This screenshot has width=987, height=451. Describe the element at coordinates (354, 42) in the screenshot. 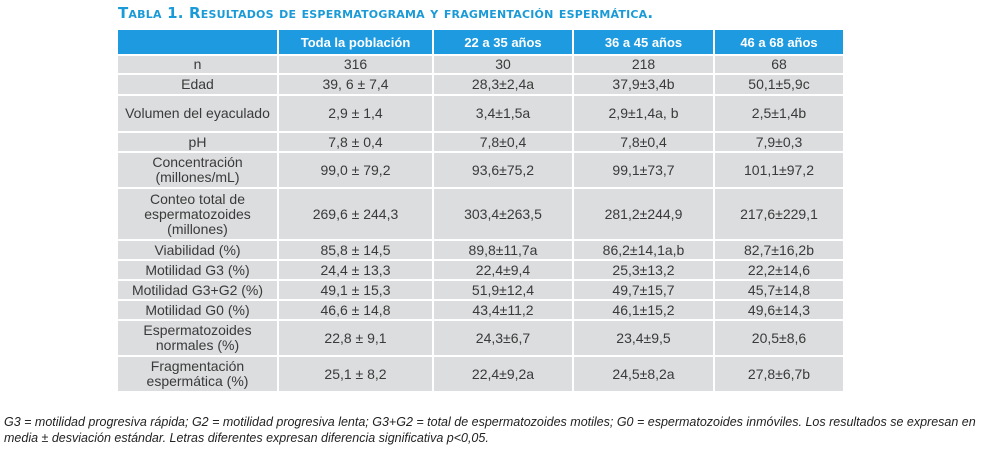

I see `column-header: Toda la población` at that location.